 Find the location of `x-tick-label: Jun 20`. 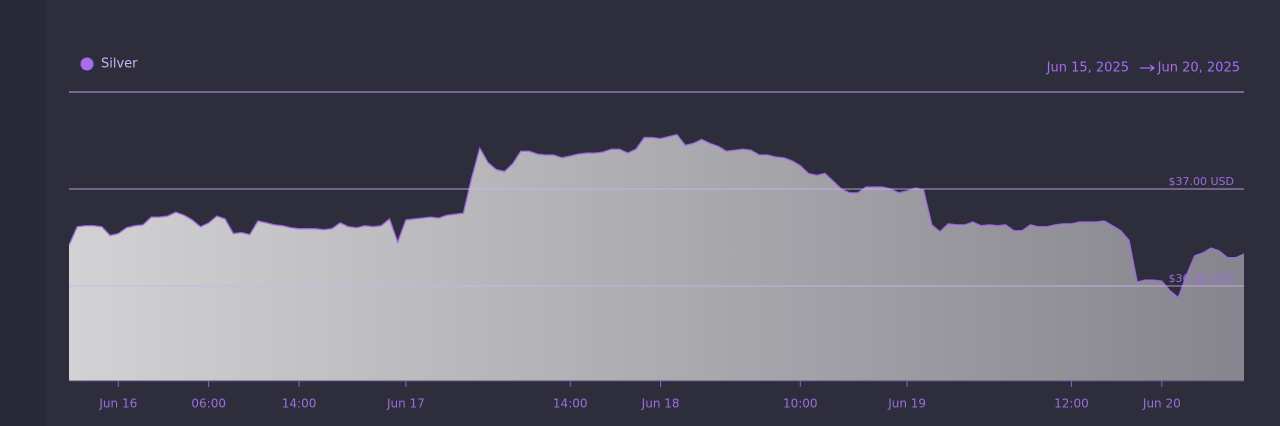

x-tick-label: Jun 20 is located at coordinates (1161, 404).